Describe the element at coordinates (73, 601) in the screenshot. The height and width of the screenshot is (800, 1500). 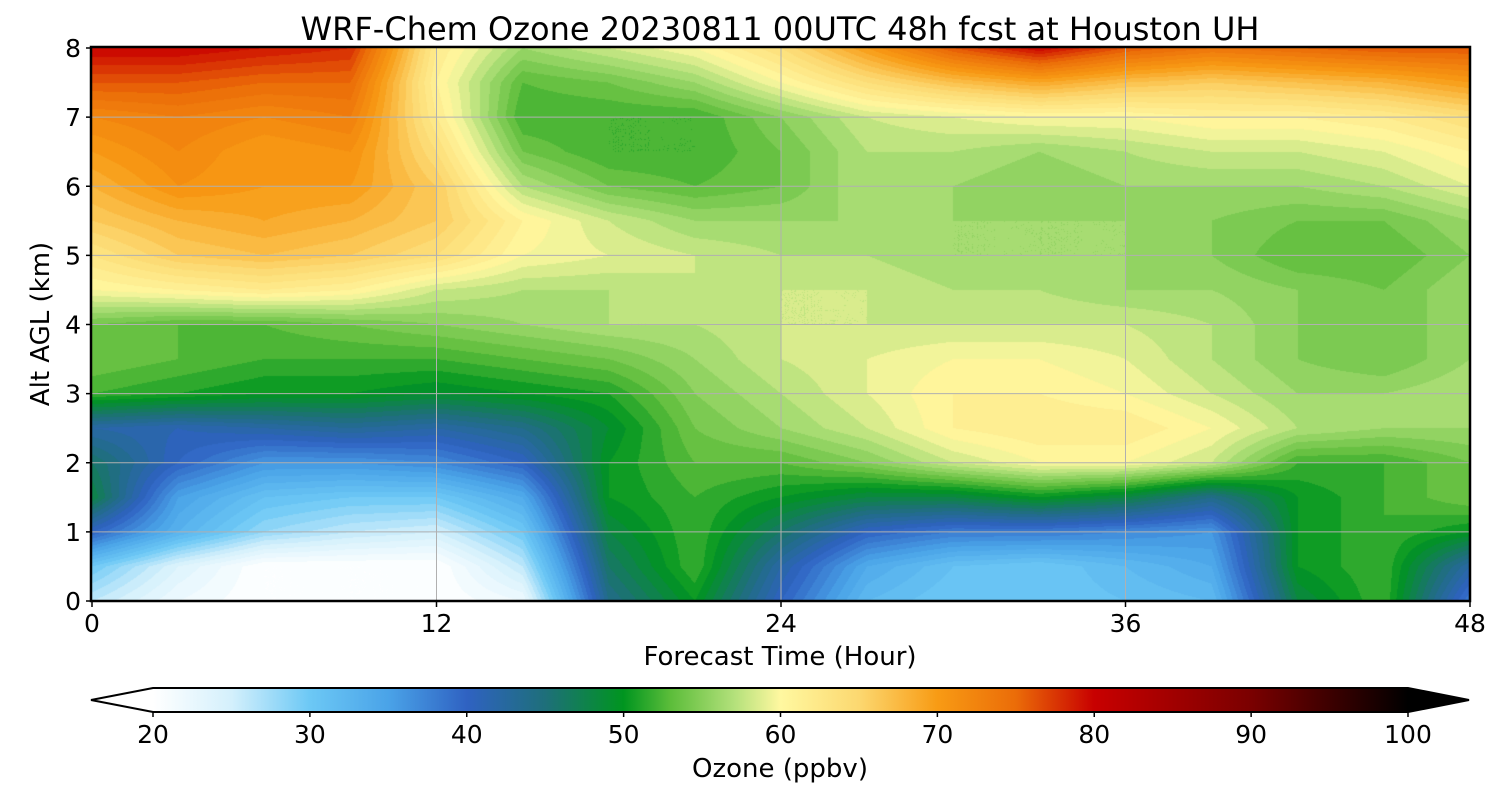
I see `y-tick-label-0: 0` at that location.